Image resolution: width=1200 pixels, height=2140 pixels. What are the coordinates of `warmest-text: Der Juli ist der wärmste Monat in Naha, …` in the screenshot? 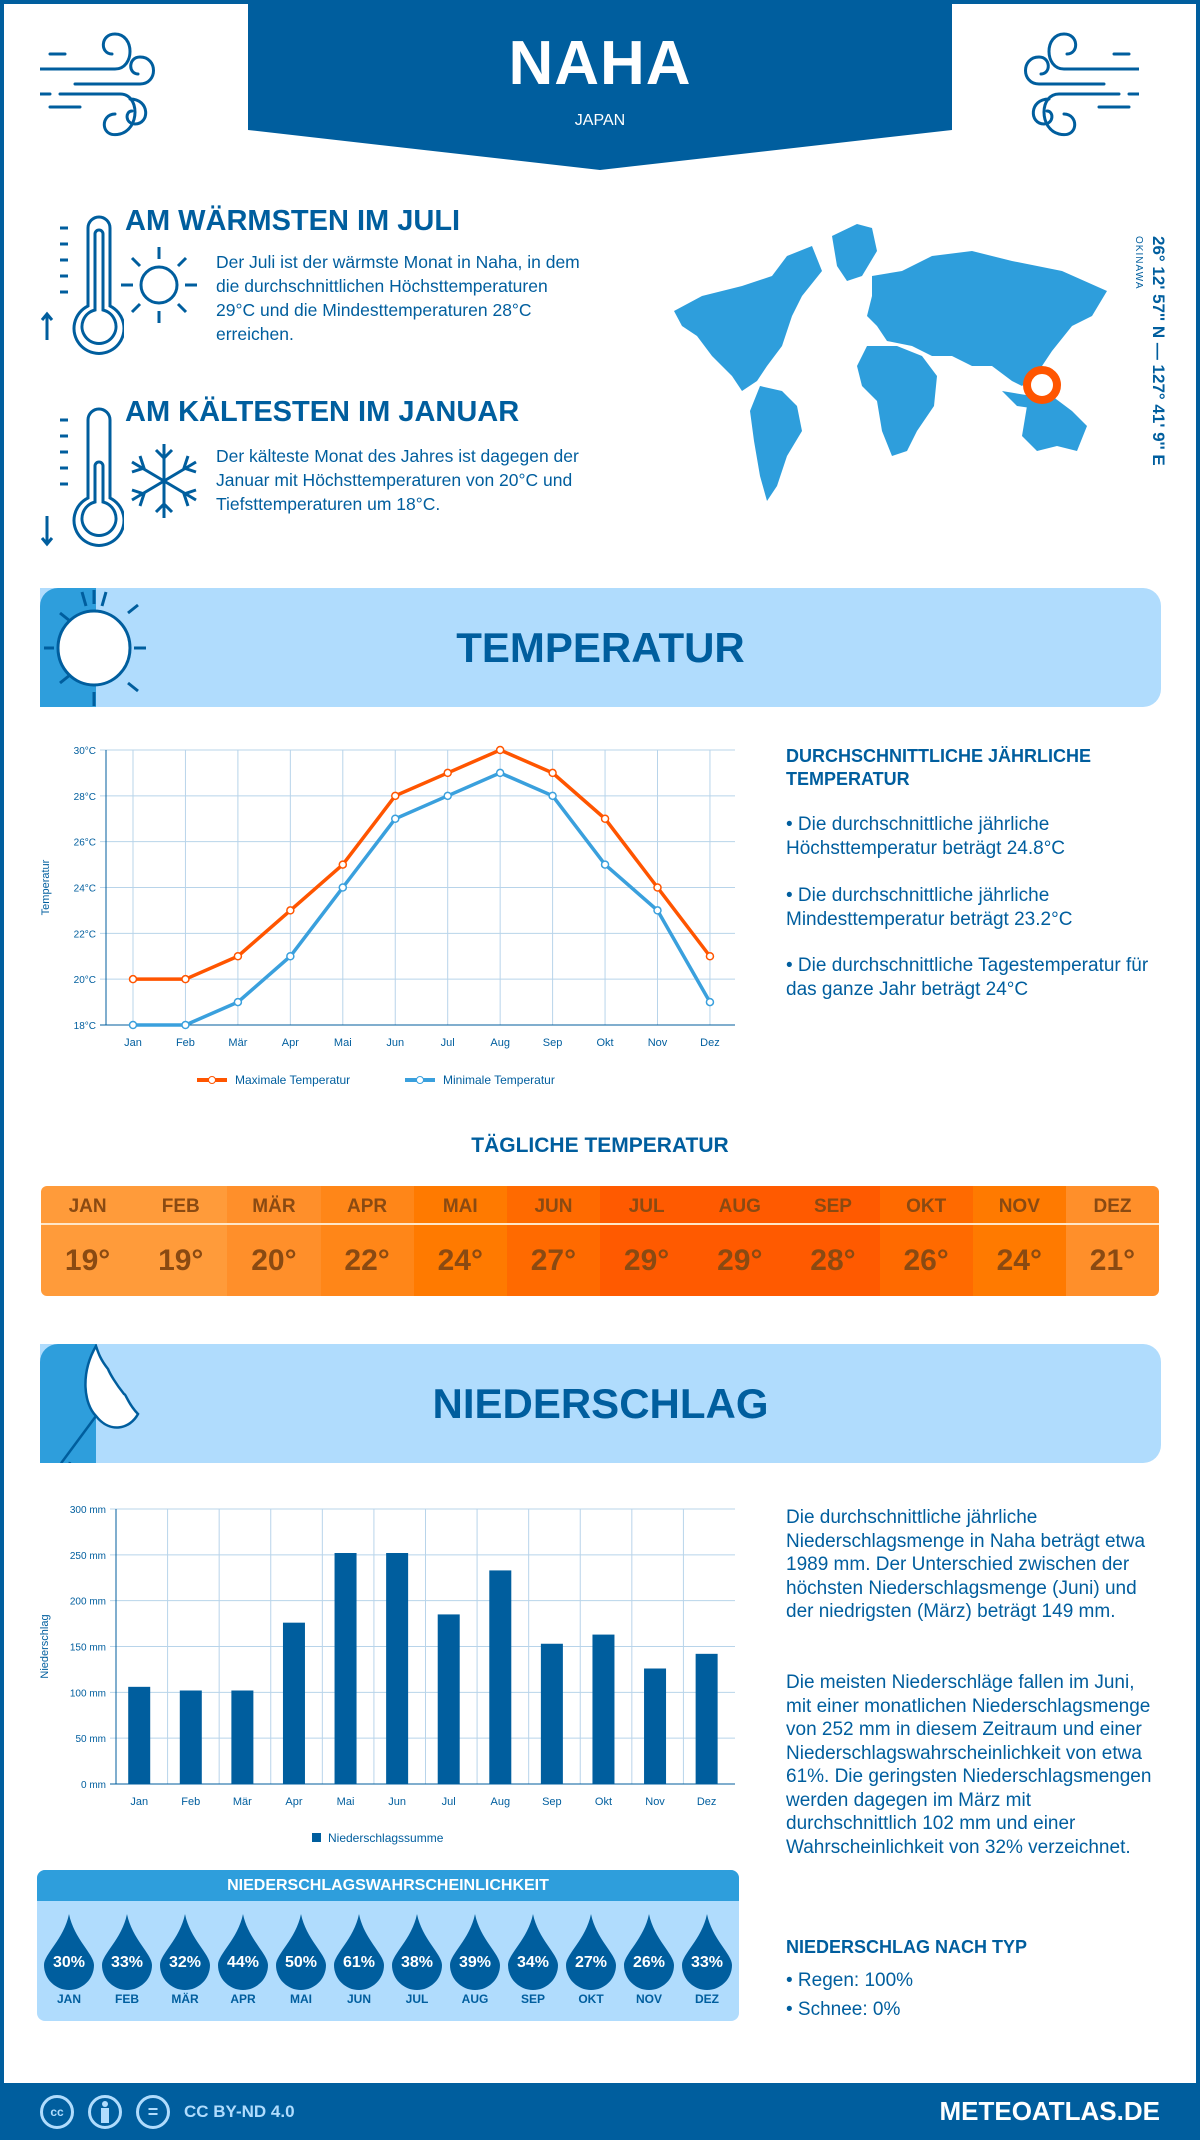 It's located at (398, 298).